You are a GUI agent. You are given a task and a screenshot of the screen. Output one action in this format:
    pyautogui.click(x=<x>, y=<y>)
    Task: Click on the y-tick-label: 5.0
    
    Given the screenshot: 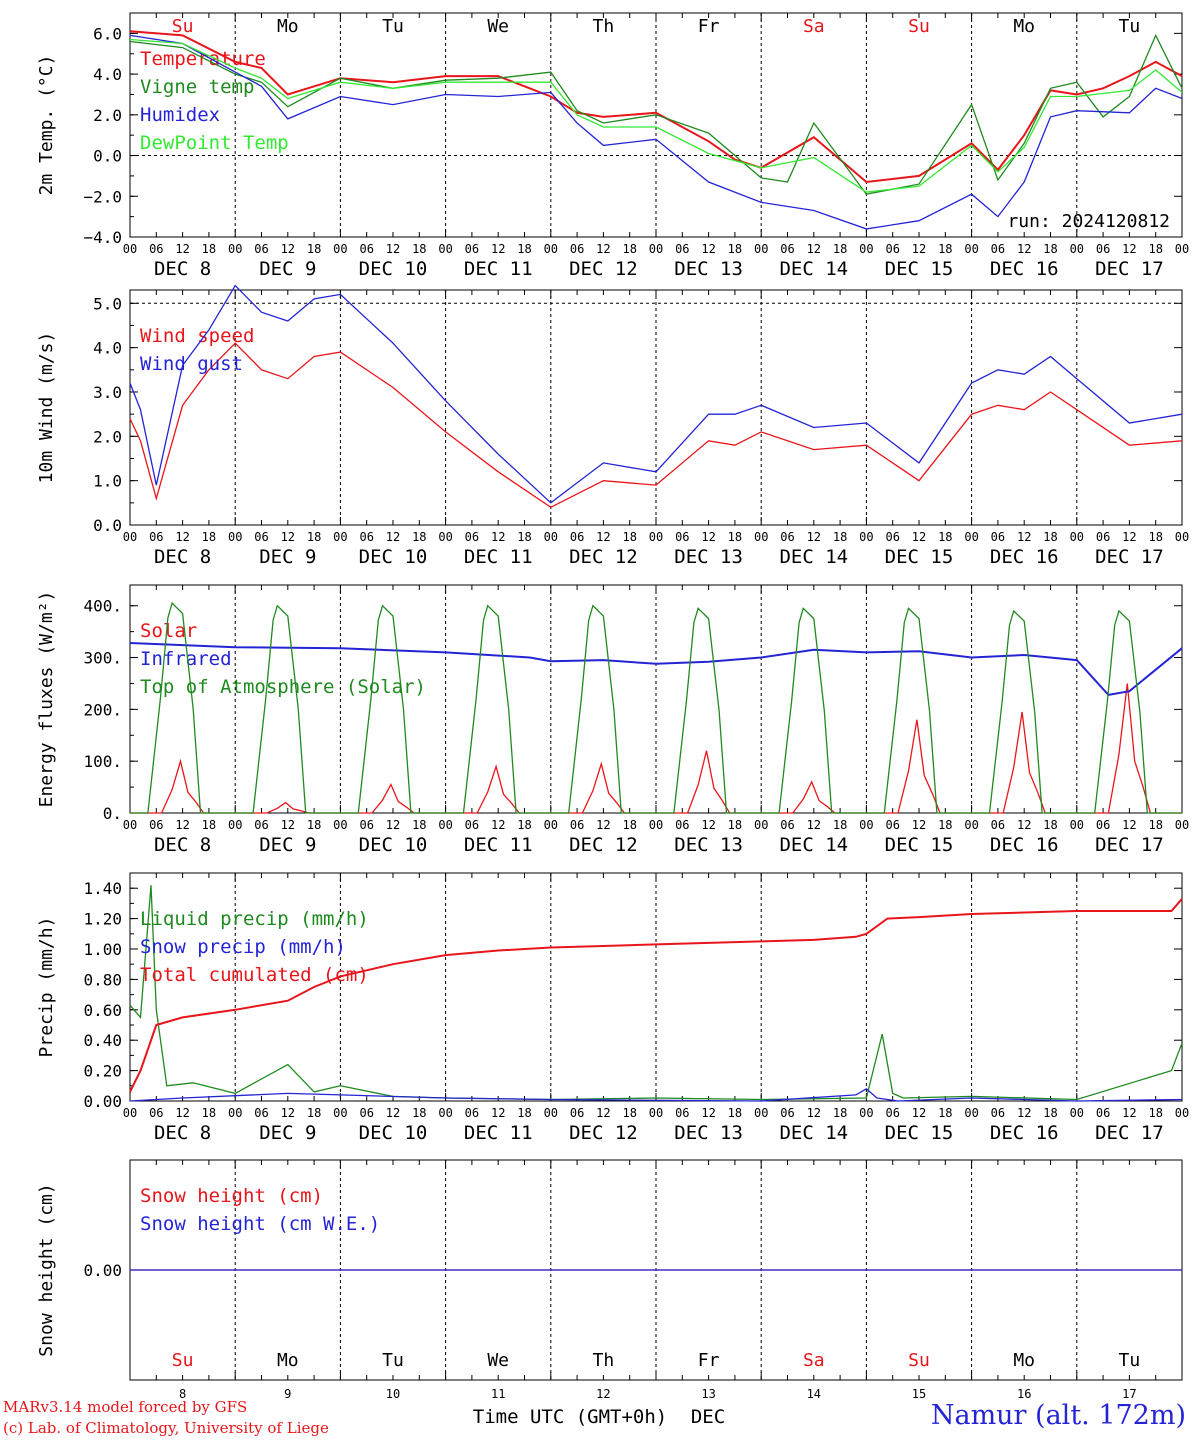 What is the action you would take?
    pyautogui.click(x=107, y=303)
    